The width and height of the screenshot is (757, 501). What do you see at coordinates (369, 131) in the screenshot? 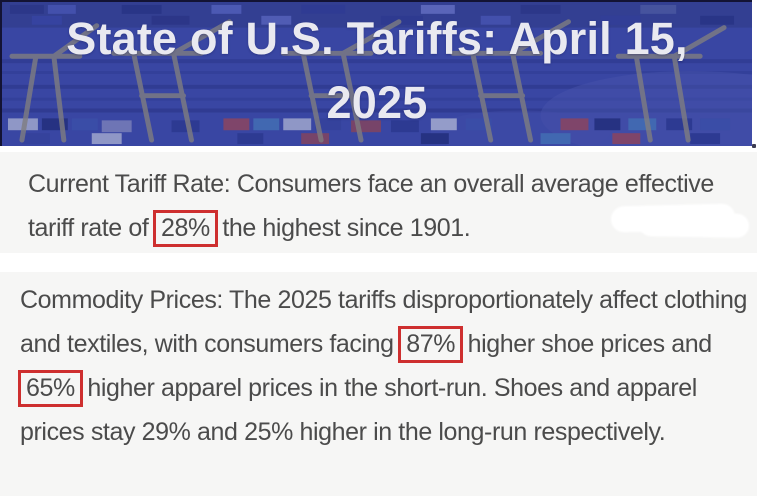
I see `container-row-bottom` at bounding box center [369, 131].